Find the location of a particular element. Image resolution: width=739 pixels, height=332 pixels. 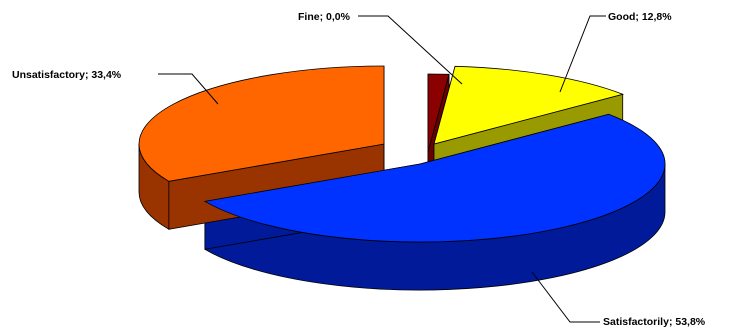

slice-label-unsatisfactory: Unsatisfactory; 33,4% is located at coordinates (67, 75).